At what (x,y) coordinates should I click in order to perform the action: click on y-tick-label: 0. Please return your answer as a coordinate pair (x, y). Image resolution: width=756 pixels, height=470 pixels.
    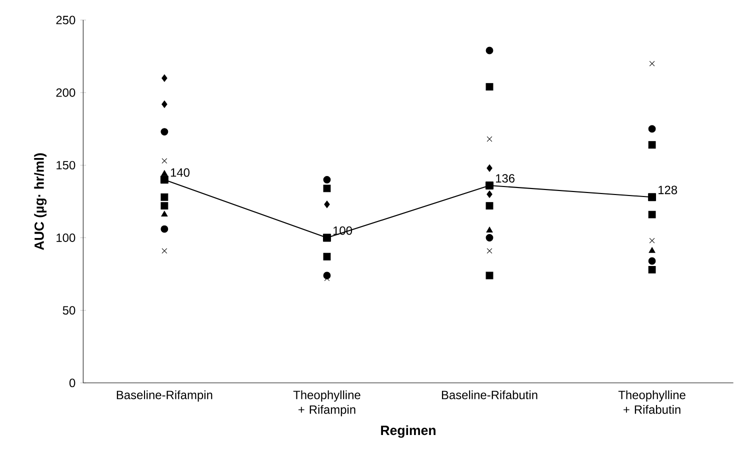
    Looking at the image, I should click on (72, 383).